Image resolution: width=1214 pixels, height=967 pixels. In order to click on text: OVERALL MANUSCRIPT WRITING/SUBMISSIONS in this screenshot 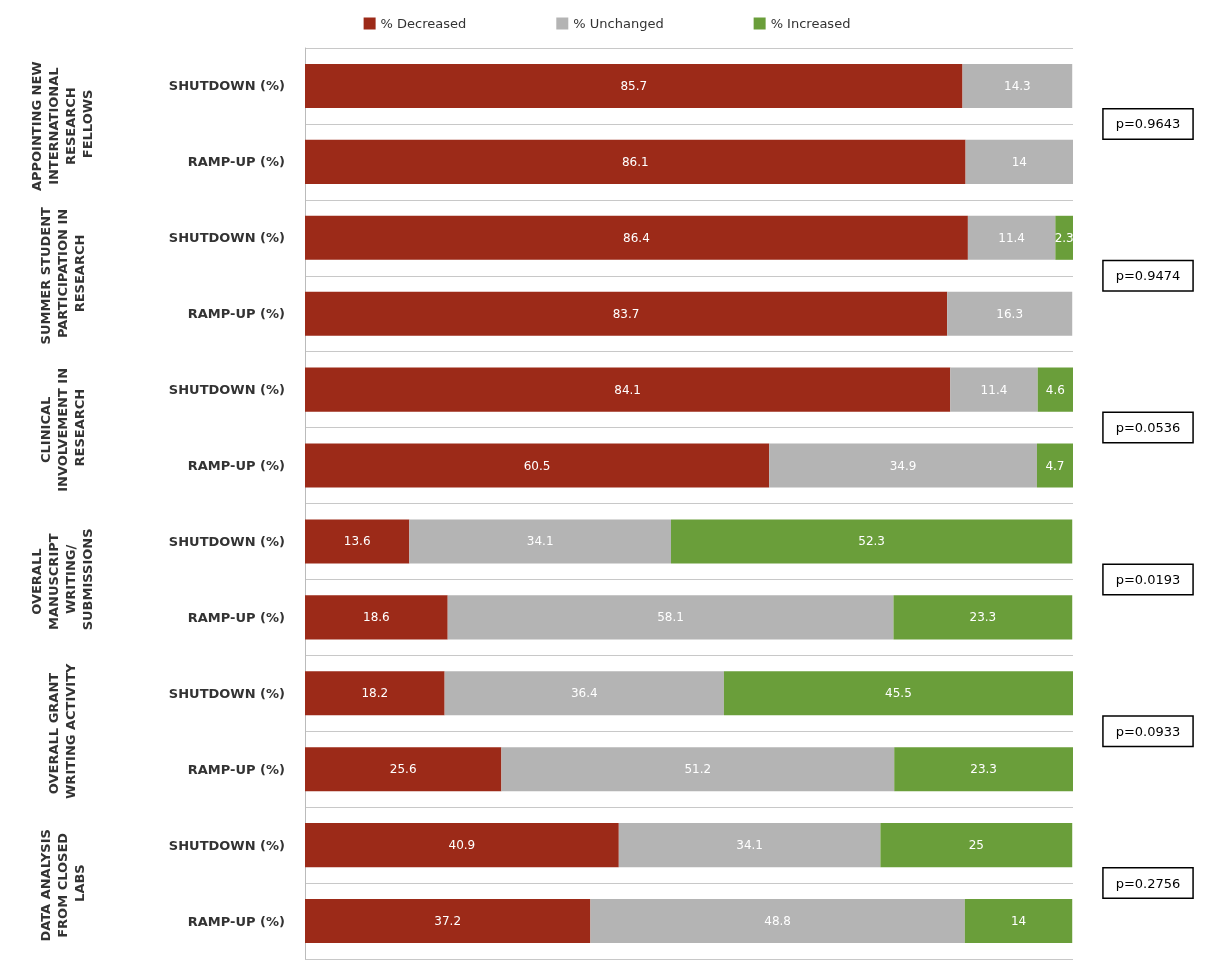, I will do `click(62, 579)`.